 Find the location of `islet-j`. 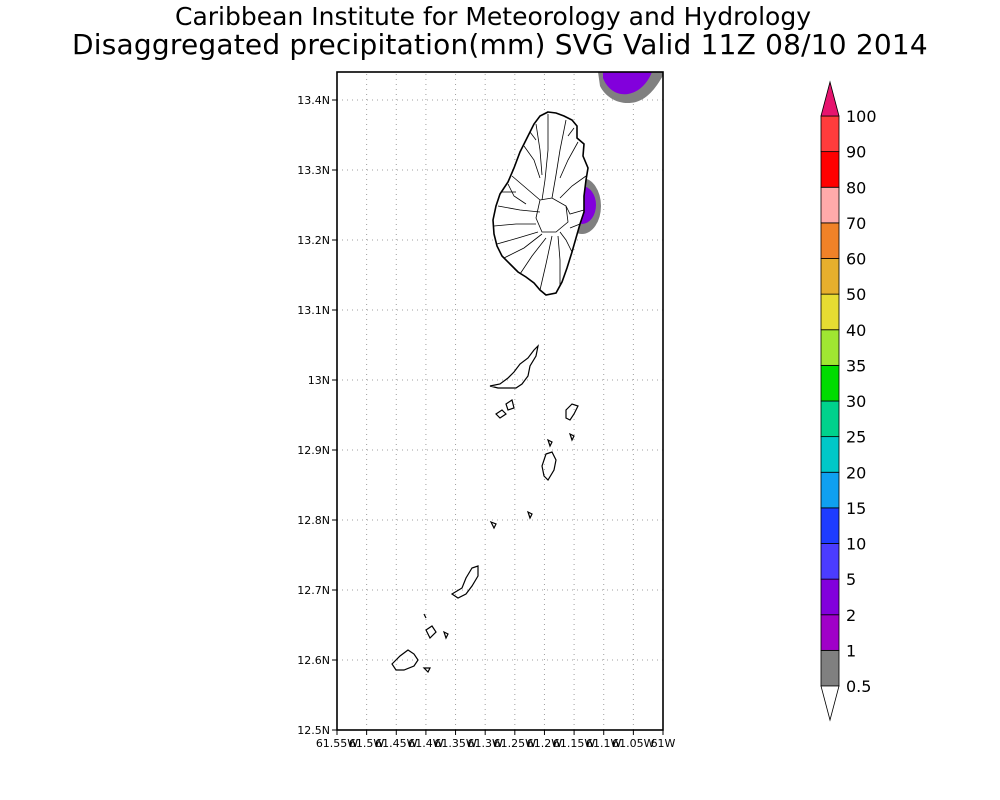

islet-j is located at coordinates (426, 670).